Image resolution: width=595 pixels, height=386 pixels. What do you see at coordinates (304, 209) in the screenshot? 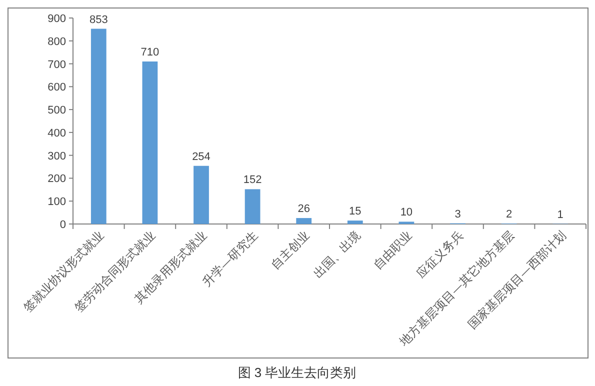
I see `data-label: 26` at bounding box center [304, 209].